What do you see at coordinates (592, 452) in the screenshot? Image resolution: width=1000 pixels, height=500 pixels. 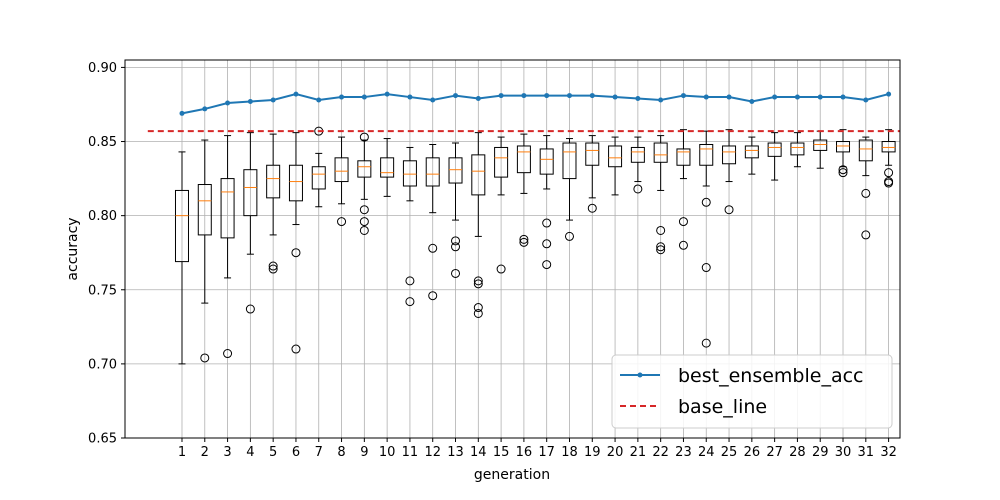 I see `x-tick-label: 19` at bounding box center [592, 452].